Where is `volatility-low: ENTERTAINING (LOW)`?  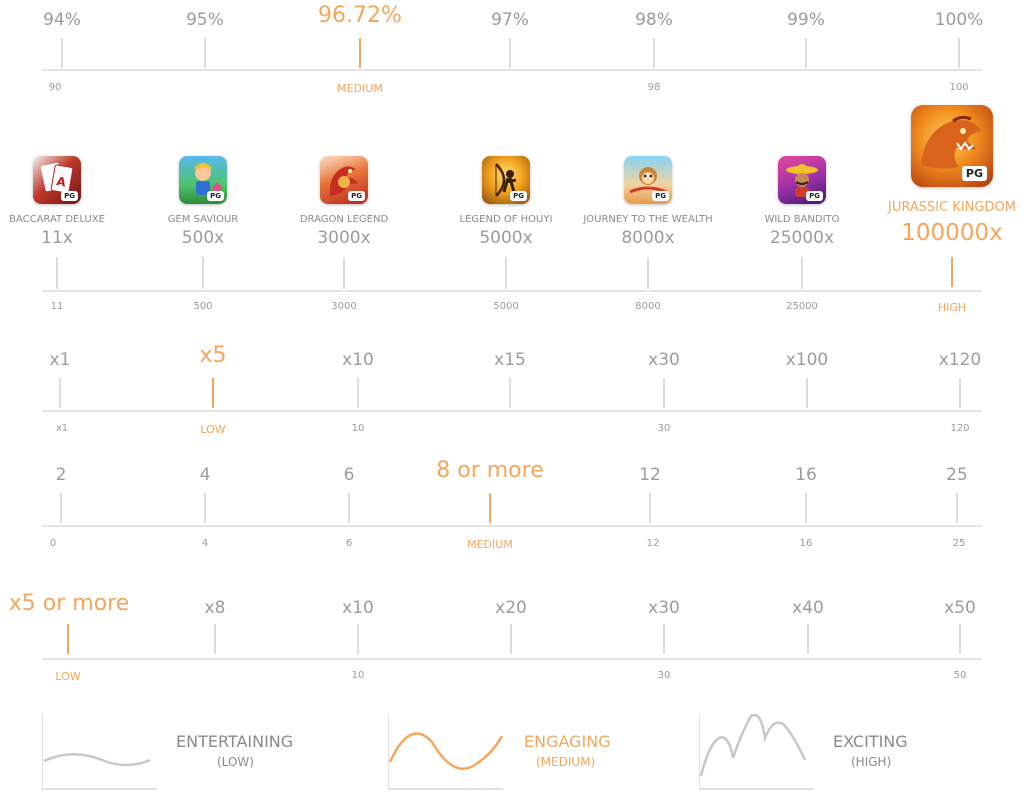 volatility-low: ENTERTAINING (LOW) is located at coordinates (191, 752).